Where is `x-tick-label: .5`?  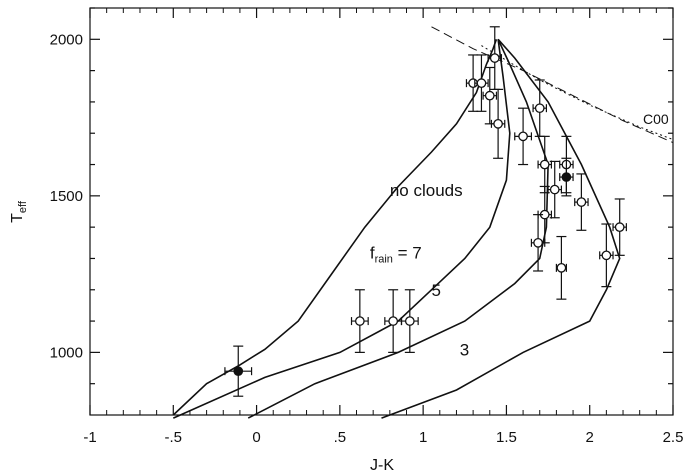 x-tick-label: .5 is located at coordinates (340, 437).